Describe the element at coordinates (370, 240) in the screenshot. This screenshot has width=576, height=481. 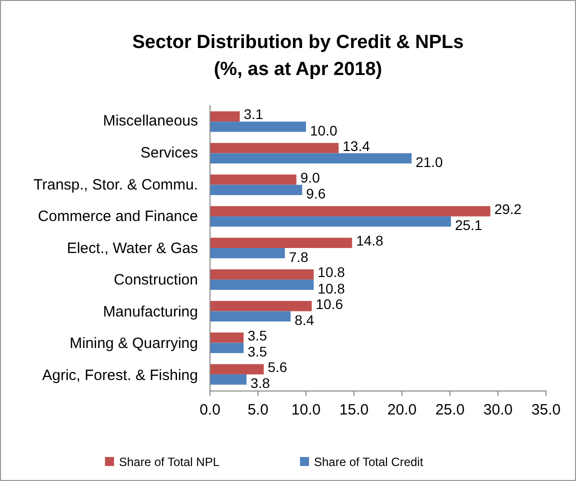
I see `data-label: 14.8` at that location.